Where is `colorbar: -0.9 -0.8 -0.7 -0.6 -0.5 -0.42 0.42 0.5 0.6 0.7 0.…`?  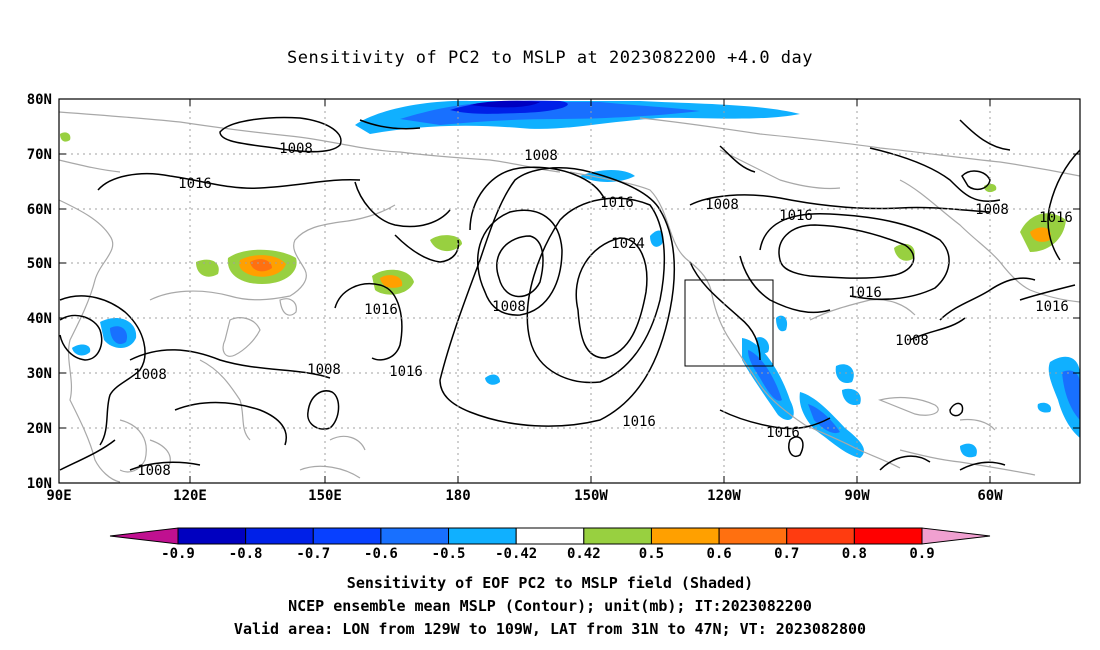 colorbar: -0.9 -0.8 -0.7 -0.6 -0.5 -0.42 0.42 0.5 0.6 0.7 0.… is located at coordinates (550, 544).